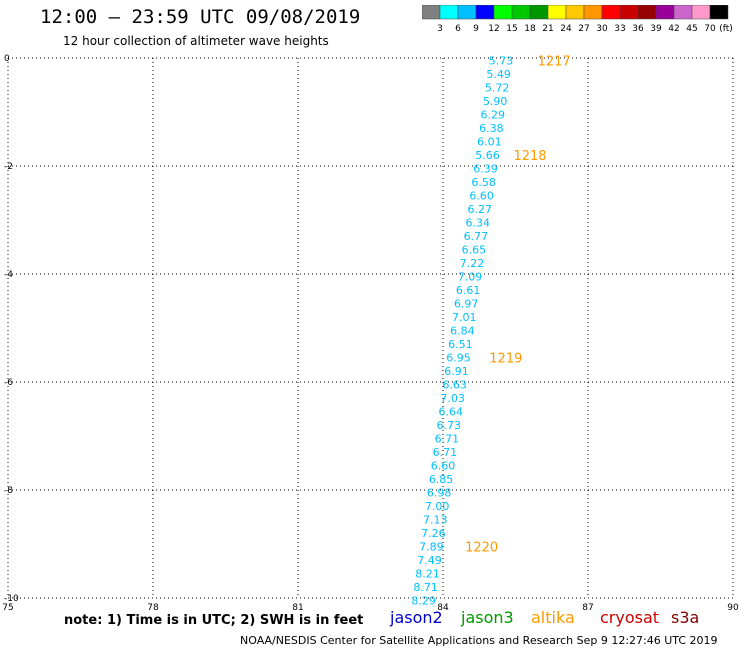 The width and height of the screenshot is (740, 650). Describe the element at coordinates (638, 29) in the screenshot. I see `colorbar-label: 36` at that location.